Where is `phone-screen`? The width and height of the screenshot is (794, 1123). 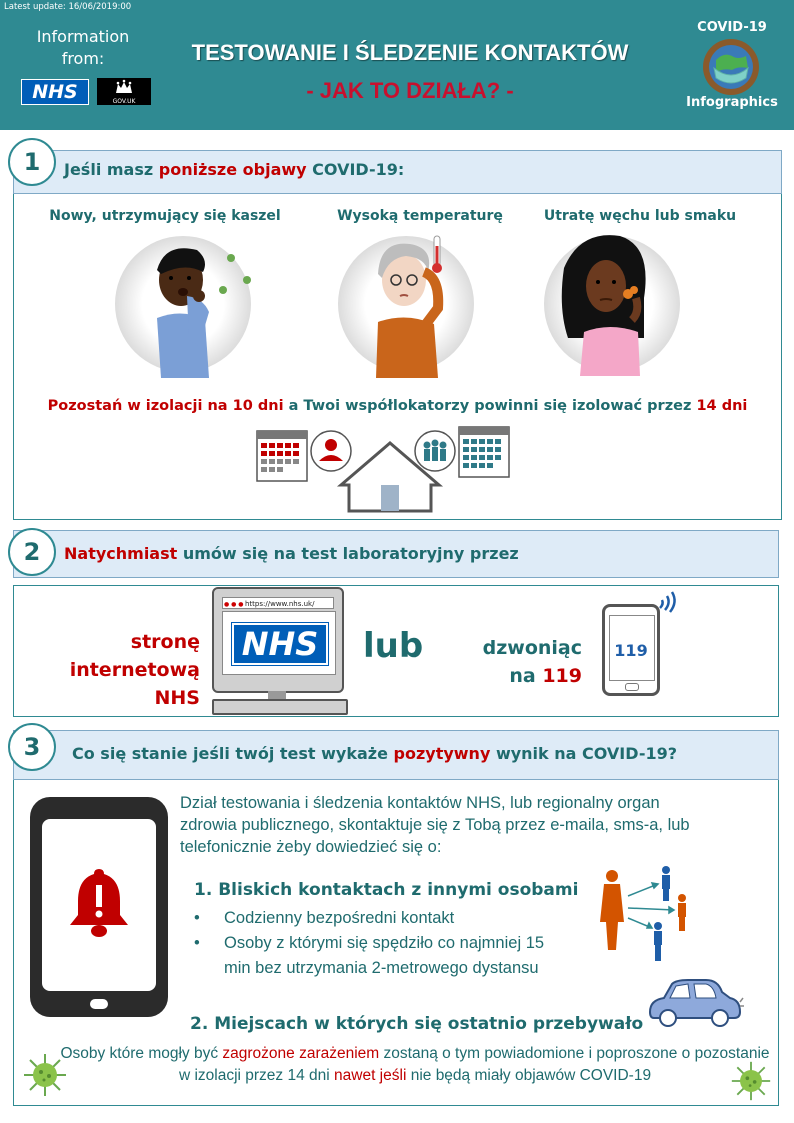 phone-screen is located at coordinates (632, 648).